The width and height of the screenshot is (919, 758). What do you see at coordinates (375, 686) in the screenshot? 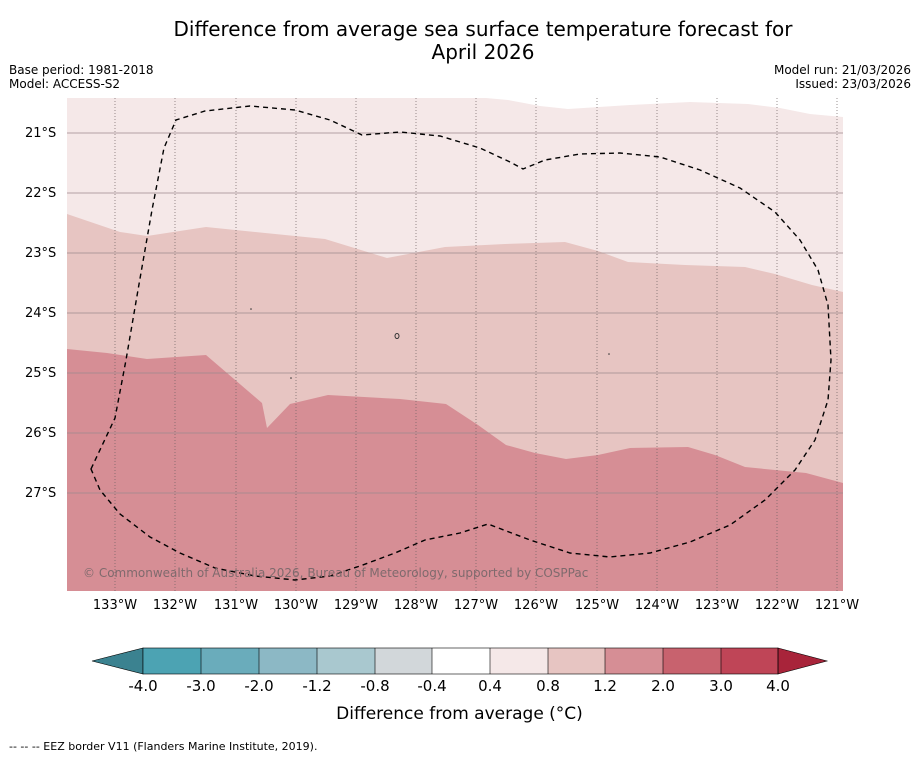
I see `colorbar-tick: -0.8` at bounding box center [375, 686].